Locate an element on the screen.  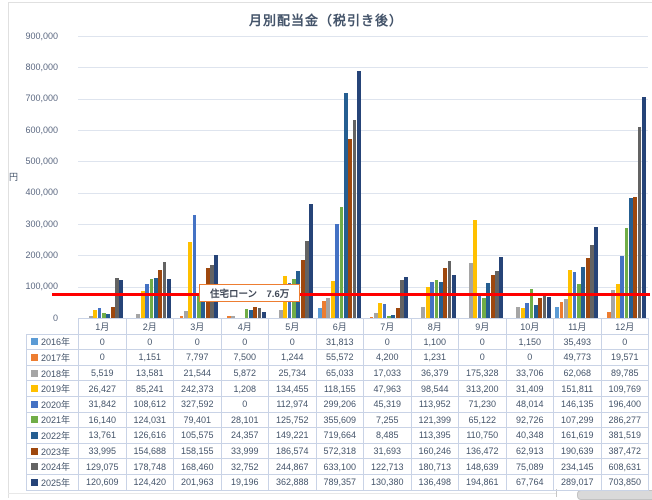
year-label: 2020年 is located at coordinates (56, 404).